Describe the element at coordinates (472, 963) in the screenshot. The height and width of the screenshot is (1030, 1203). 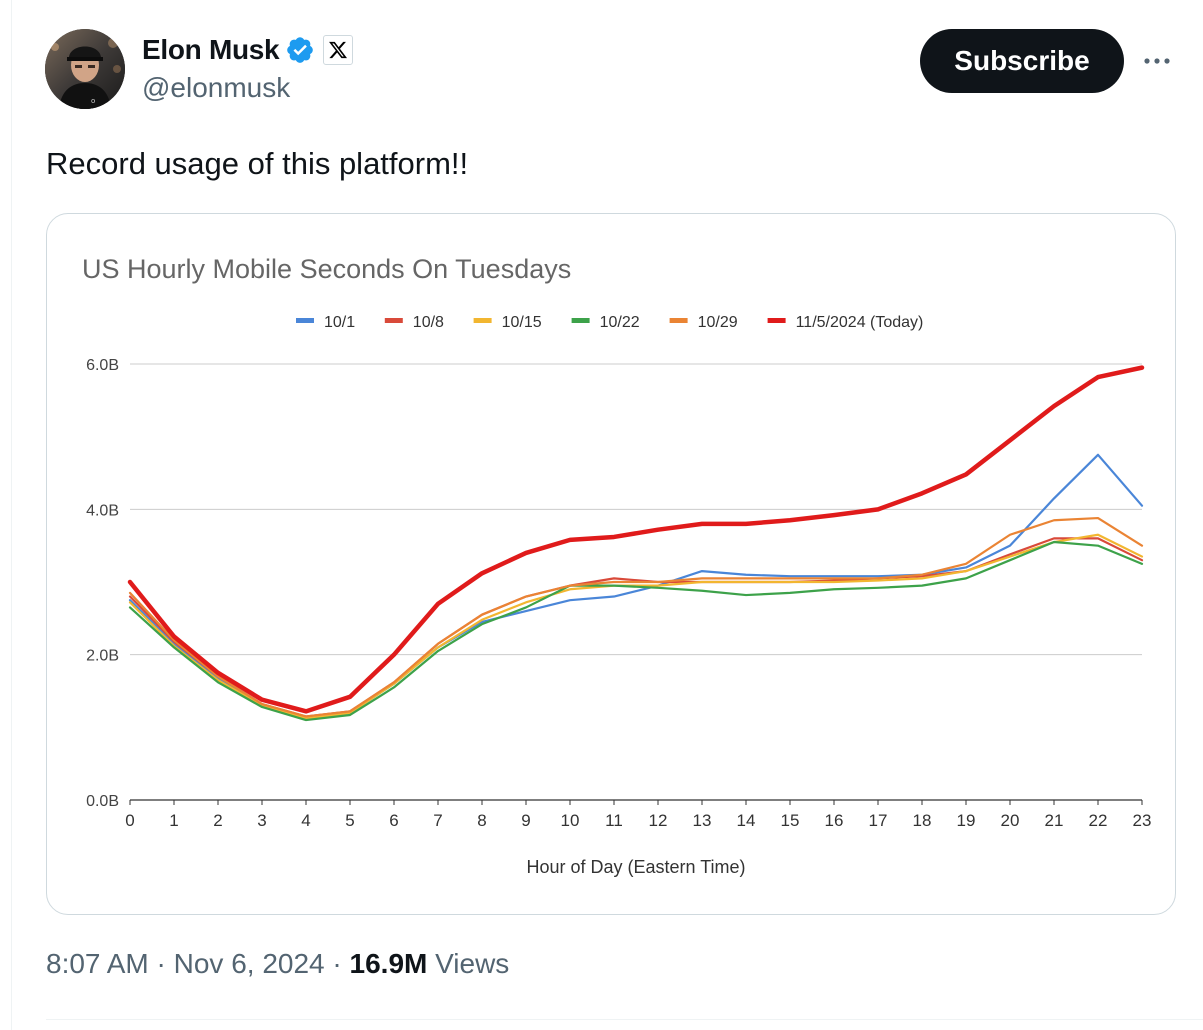
I see `views-label: Views` at that location.